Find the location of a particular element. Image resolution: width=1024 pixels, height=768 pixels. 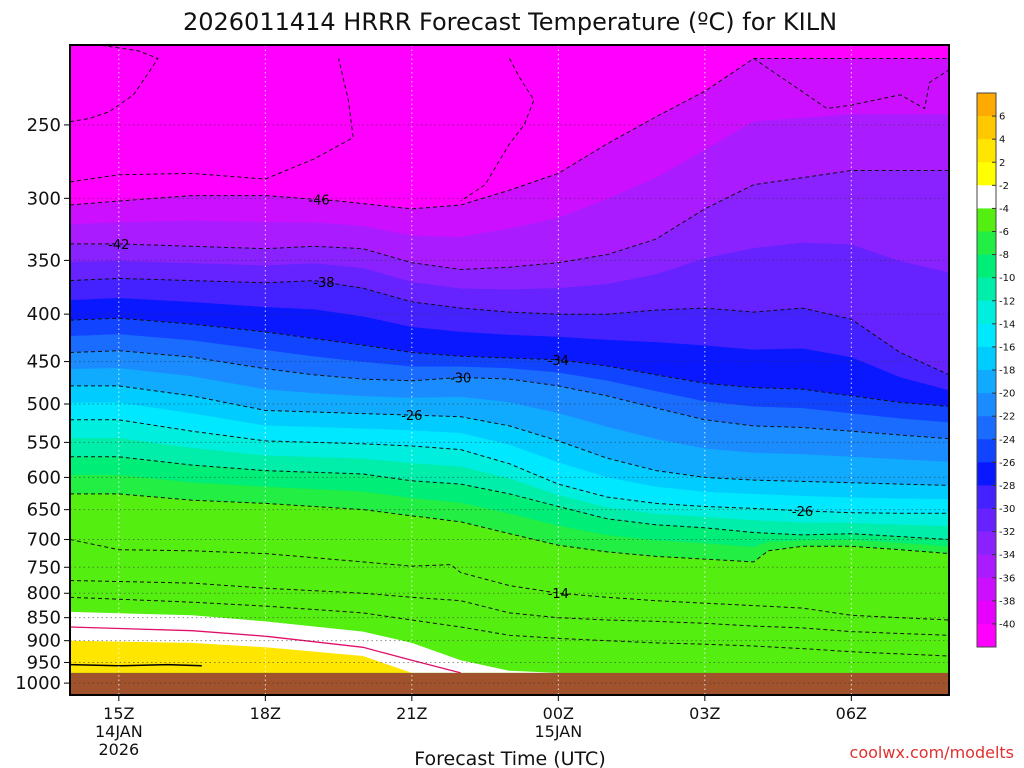

x-tick-label: 18Z is located at coordinates (265, 713).